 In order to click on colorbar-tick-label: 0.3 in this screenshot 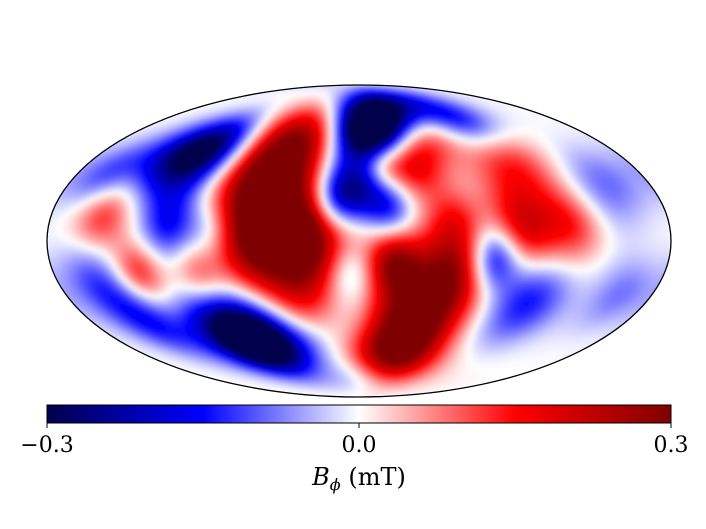, I will do `click(671, 445)`.